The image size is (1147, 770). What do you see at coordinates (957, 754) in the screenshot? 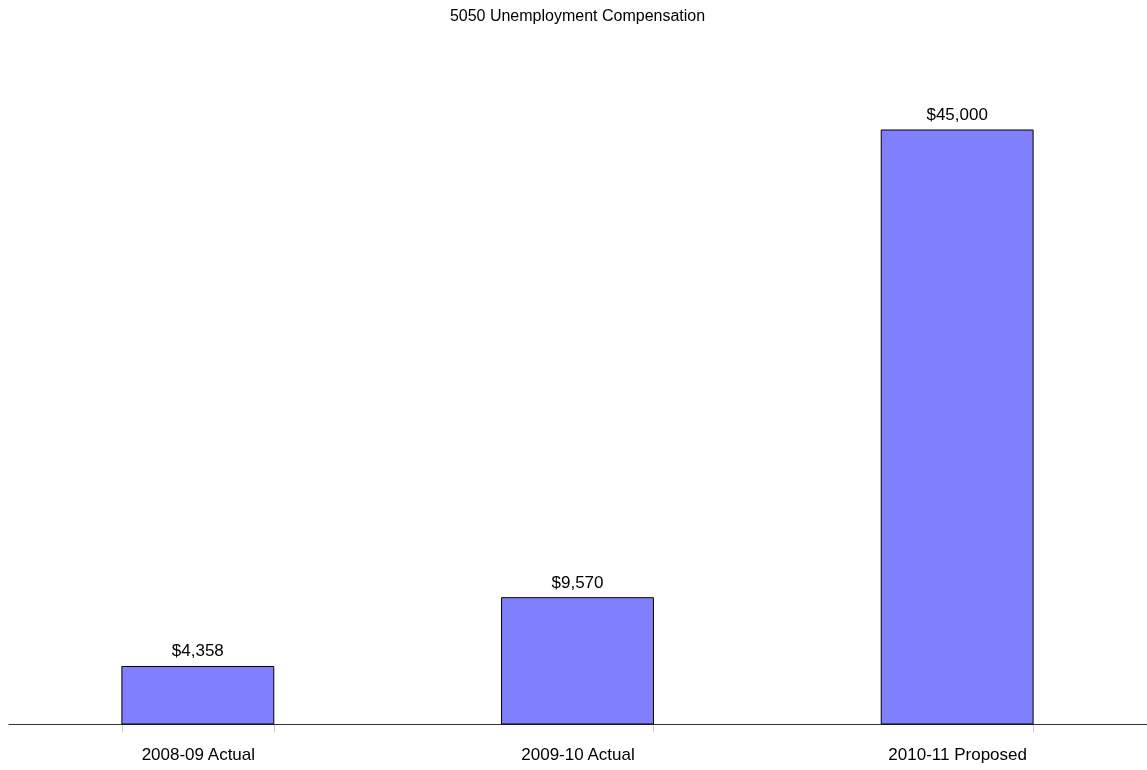
I see `x-tick-label: 2010-11 Proposed` at bounding box center [957, 754].